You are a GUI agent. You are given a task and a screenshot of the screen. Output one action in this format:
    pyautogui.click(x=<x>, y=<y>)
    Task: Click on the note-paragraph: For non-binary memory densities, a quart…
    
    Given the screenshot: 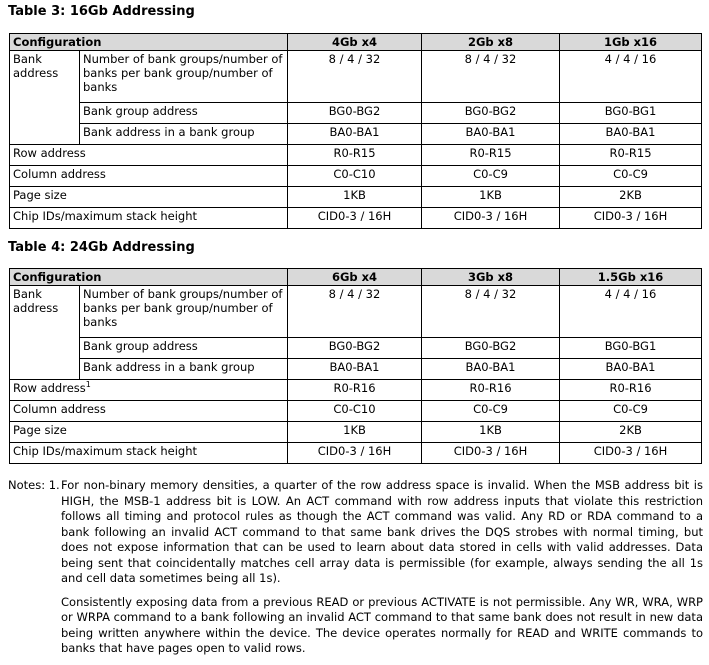 What is the action you would take?
    pyautogui.click(x=382, y=531)
    